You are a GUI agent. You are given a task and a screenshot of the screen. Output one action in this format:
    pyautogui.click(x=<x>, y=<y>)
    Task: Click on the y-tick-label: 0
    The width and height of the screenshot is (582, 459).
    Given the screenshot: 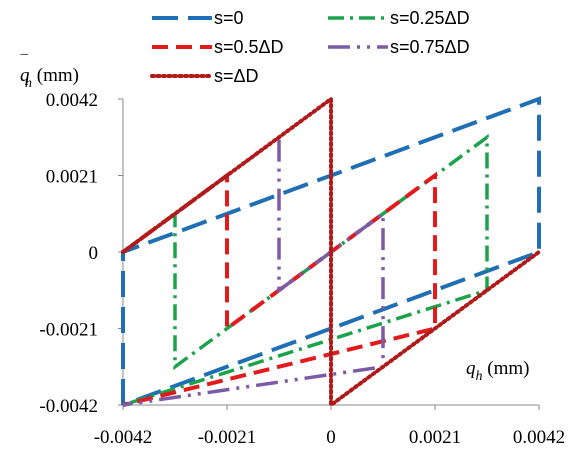 What is the action you would take?
    pyautogui.click(x=94, y=253)
    